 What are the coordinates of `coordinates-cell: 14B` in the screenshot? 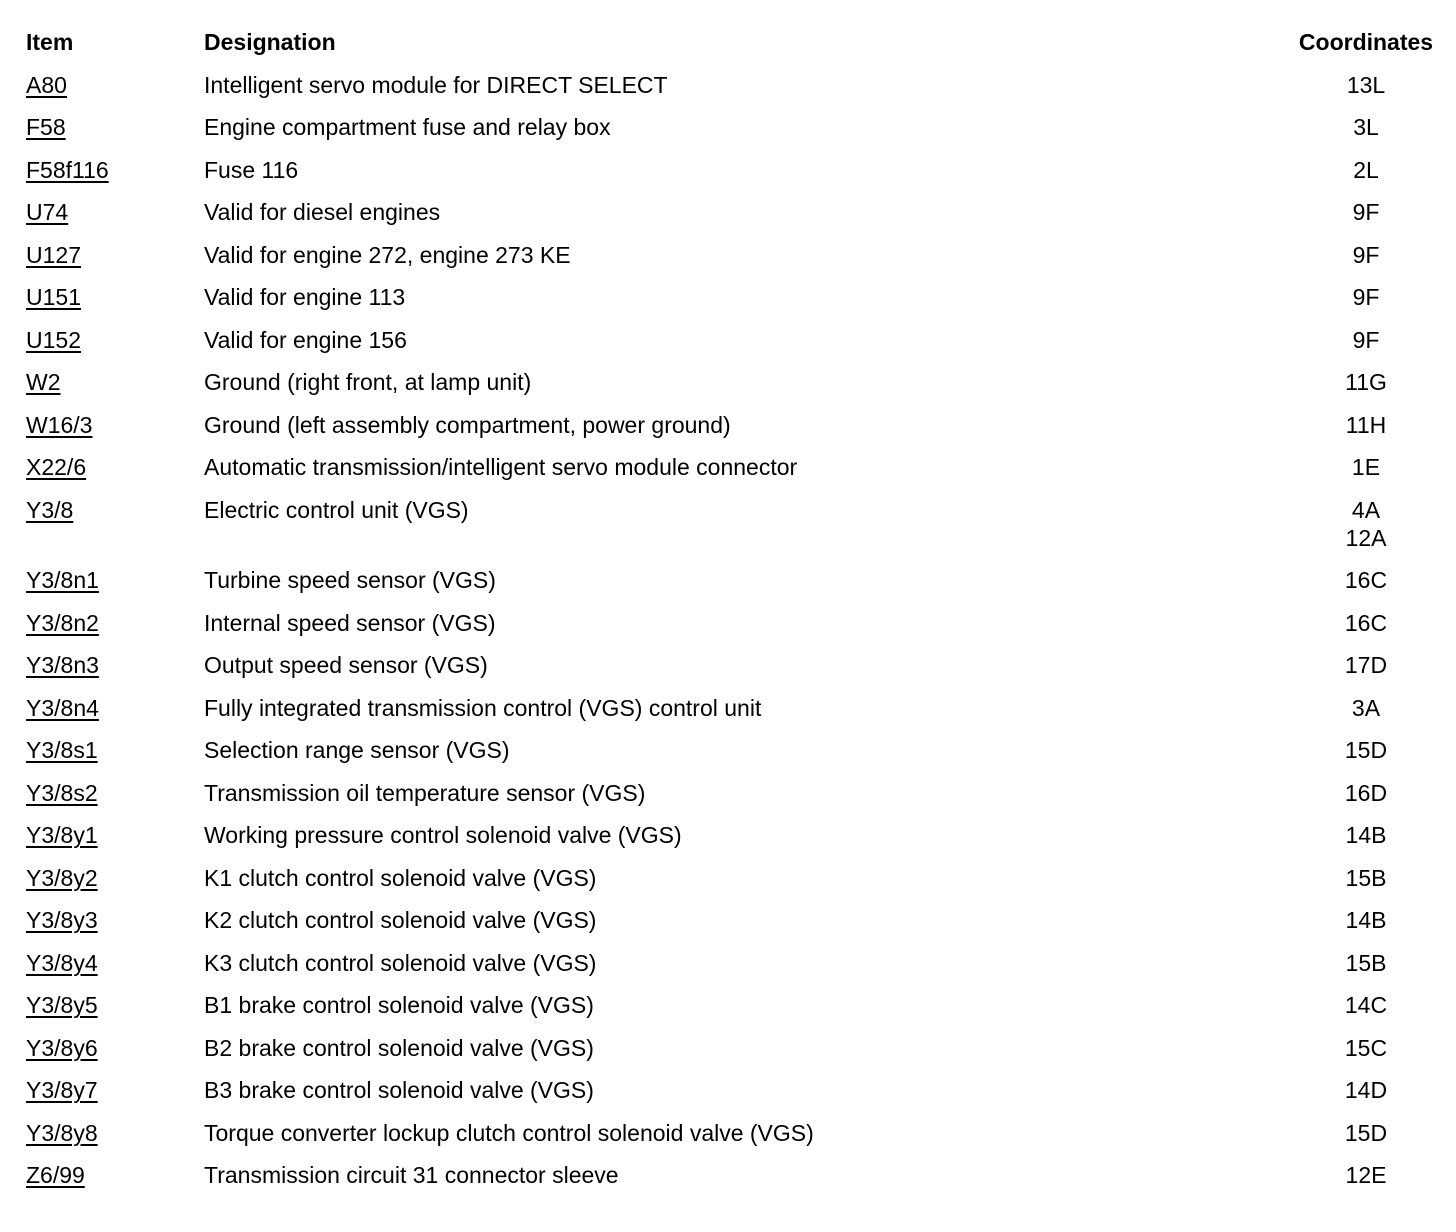 It's located at (1366, 920).